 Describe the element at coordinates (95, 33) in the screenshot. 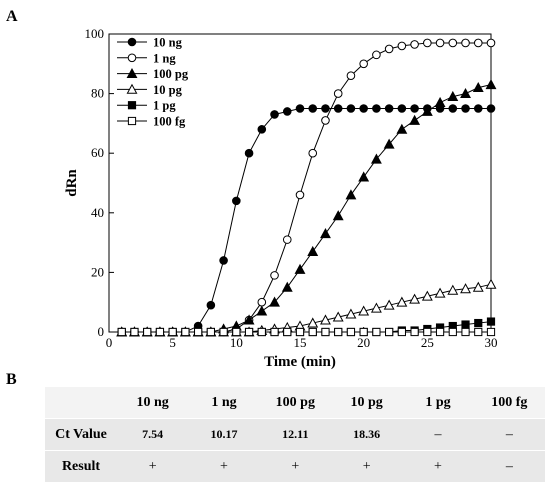

I see `y-tick-label: 100` at that location.